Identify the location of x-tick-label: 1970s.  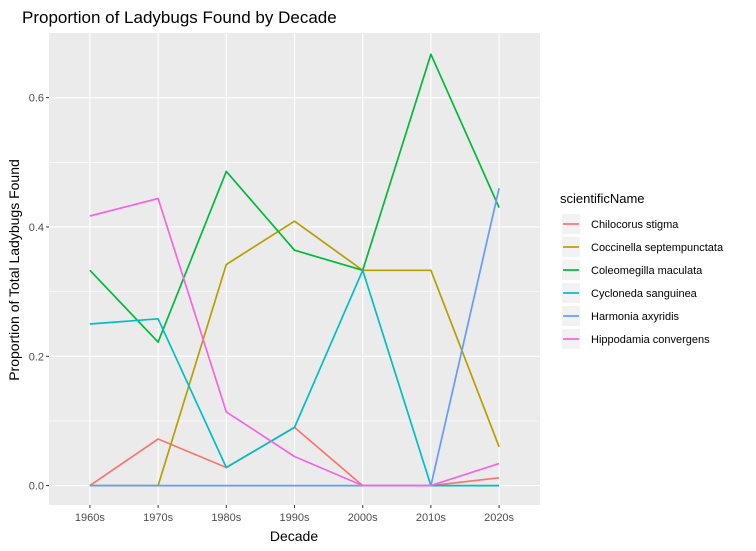
(158, 518).